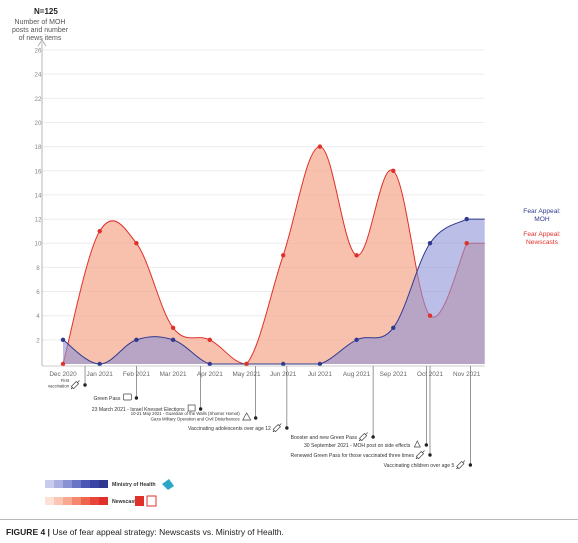 This screenshot has height=543, width=578. Describe the element at coordinates (38, 244) in the screenshot. I see `y-tick-label: 10` at that location.